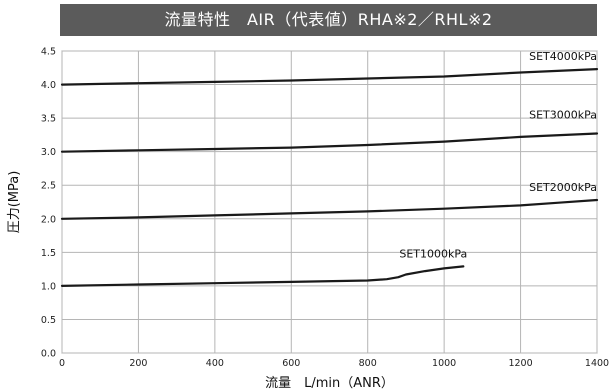  I want to click on x-tick-label: 200, so click(138, 363).